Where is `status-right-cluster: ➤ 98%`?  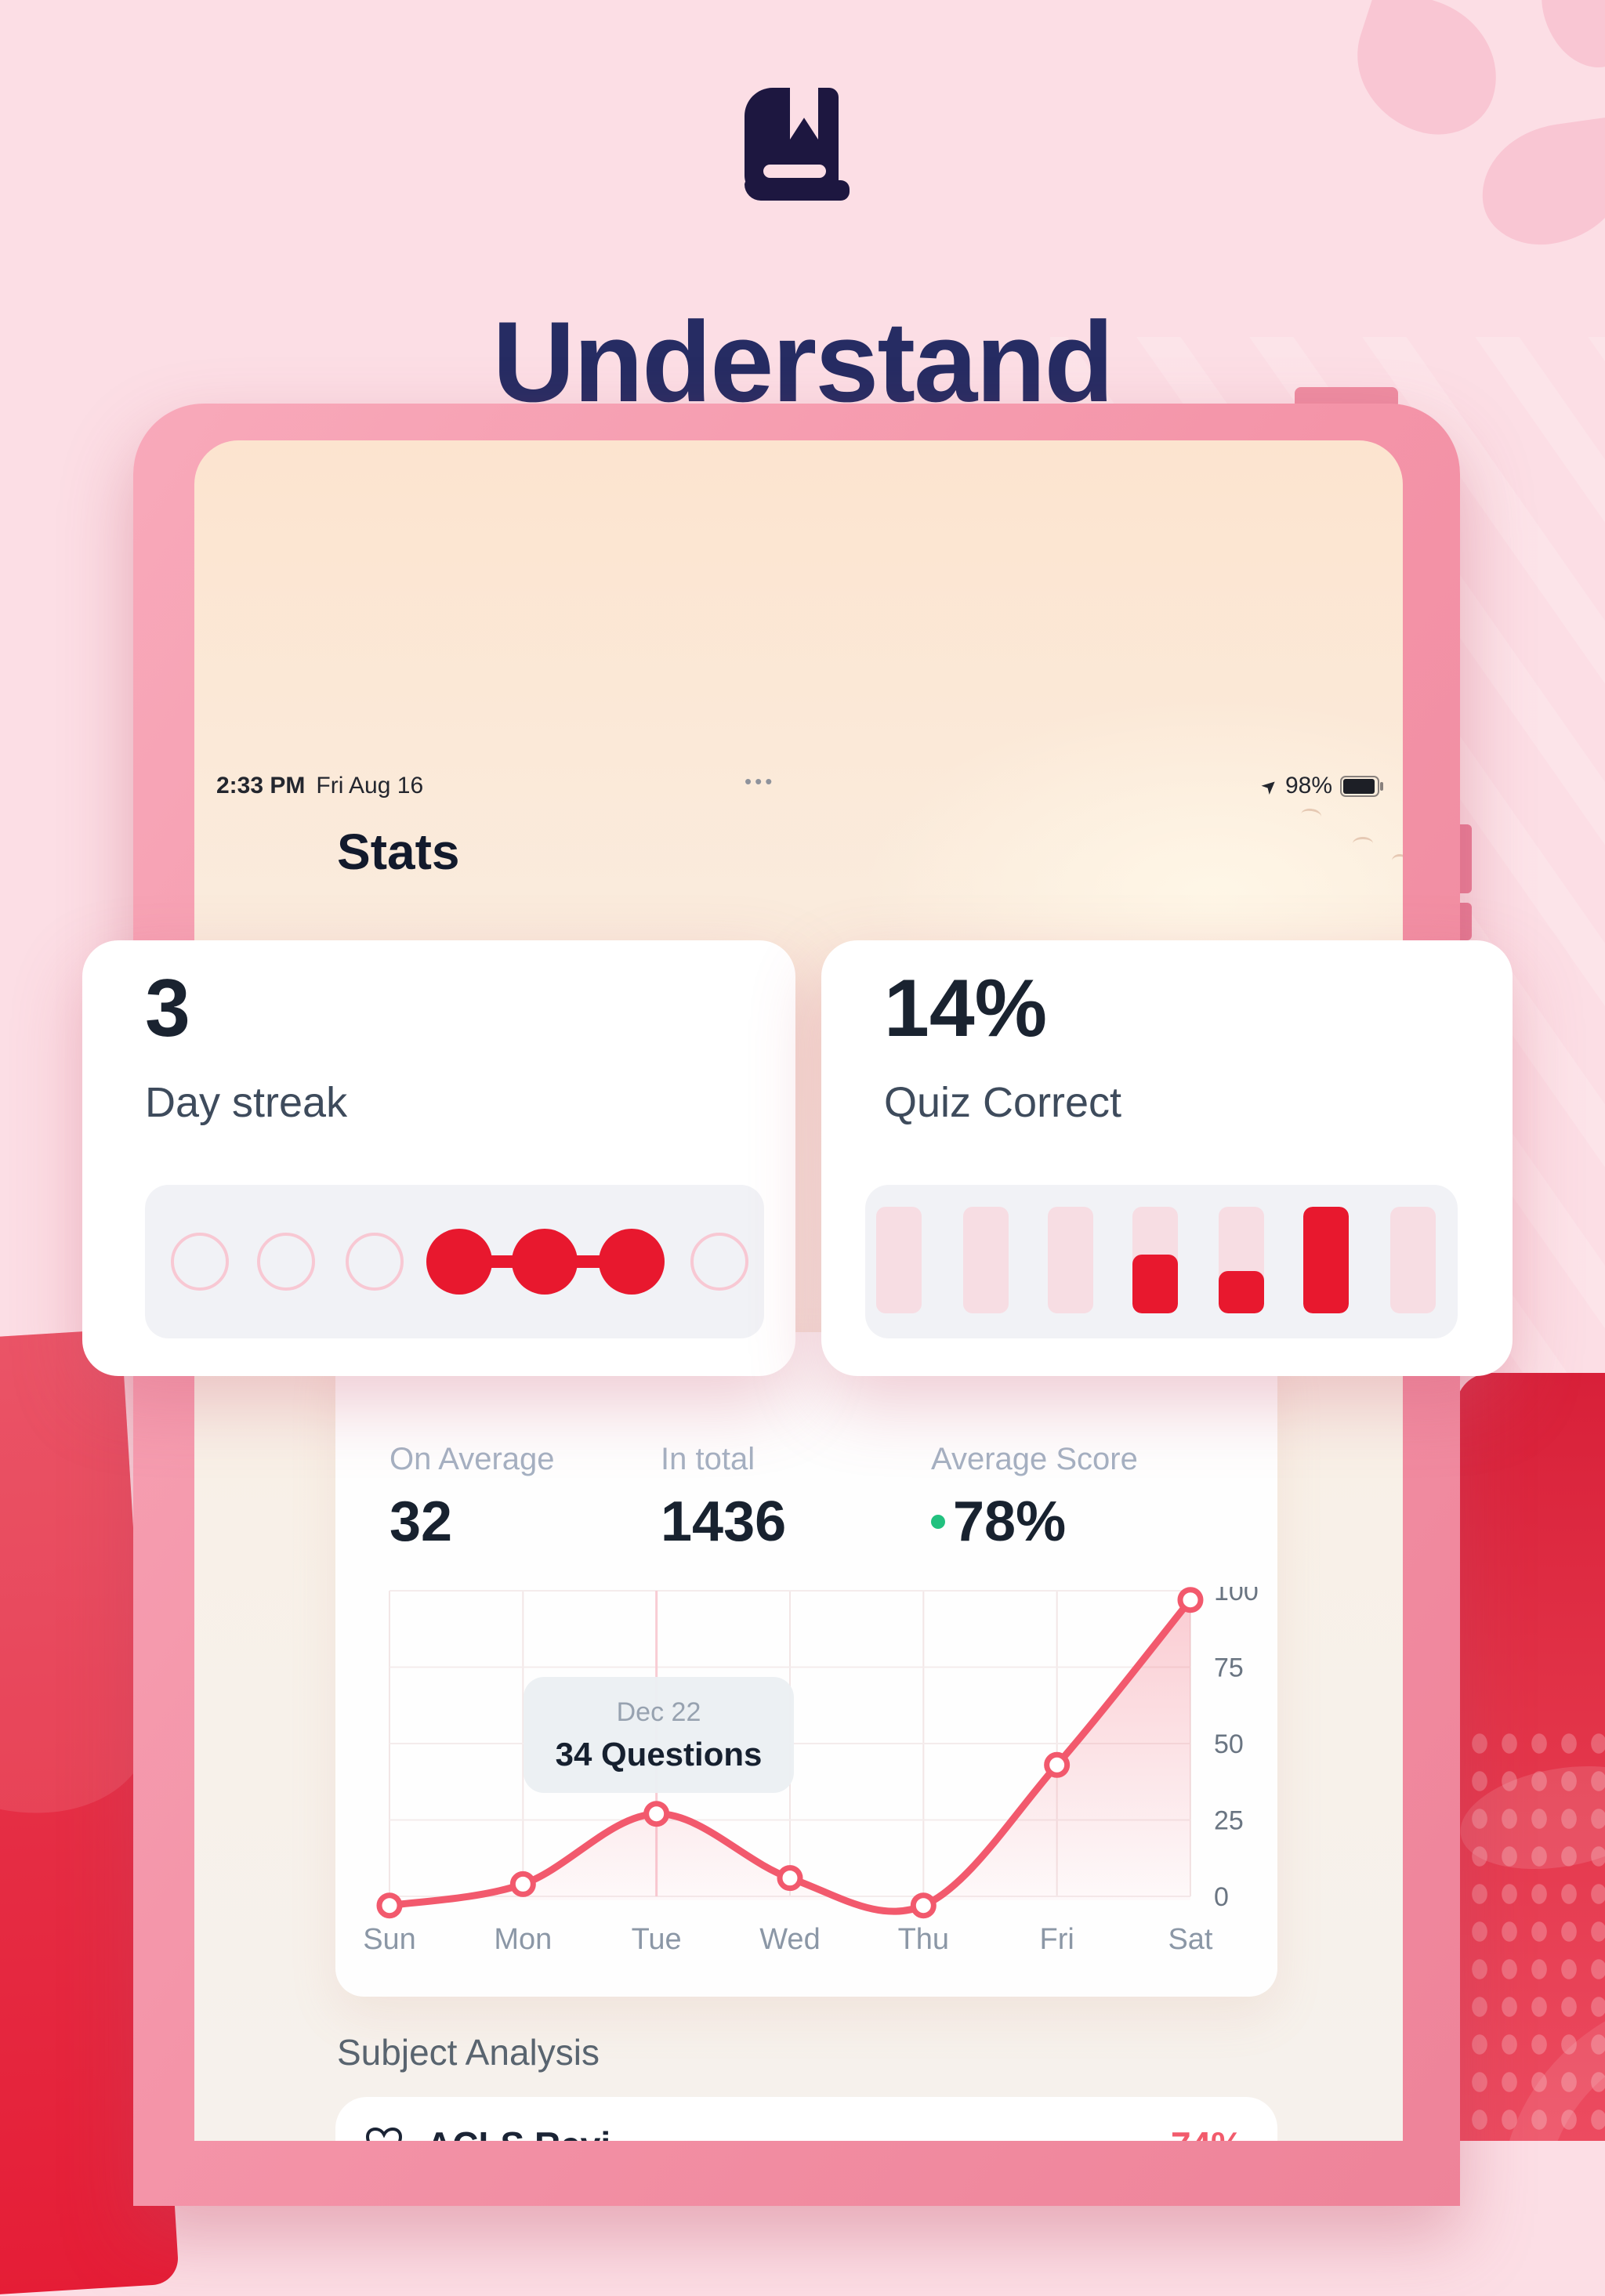 status-right-cluster: ➤ 98% is located at coordinates (1319, 786).